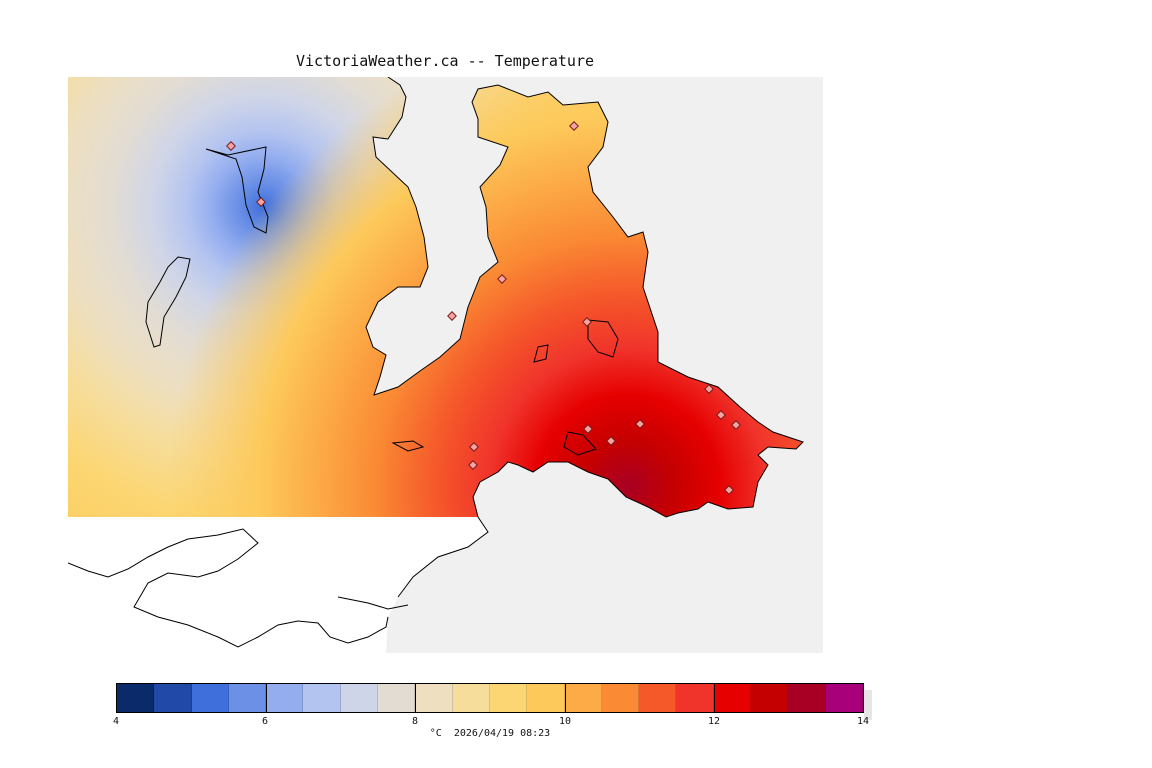 Image resolution: width=1152 pixels, height=768 pixels. I want to click on strait-water, so click(278, 585).